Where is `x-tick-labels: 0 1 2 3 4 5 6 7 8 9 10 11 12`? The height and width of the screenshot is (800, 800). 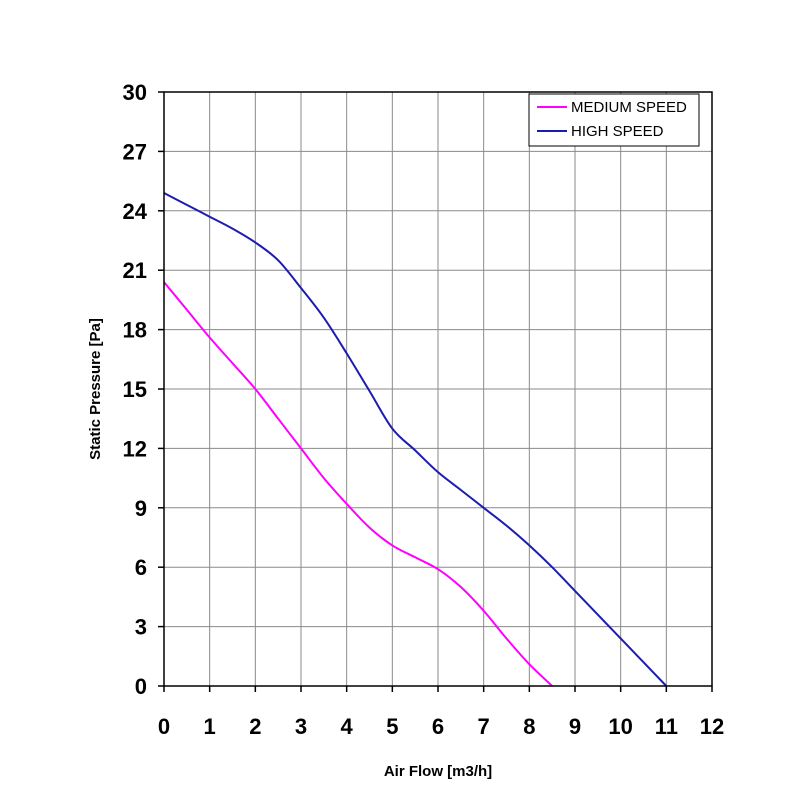
x-tick-labels: 0 1 2 3 4 5 6 7 8 9 10 11 12 is located at coordinates (441, 726).